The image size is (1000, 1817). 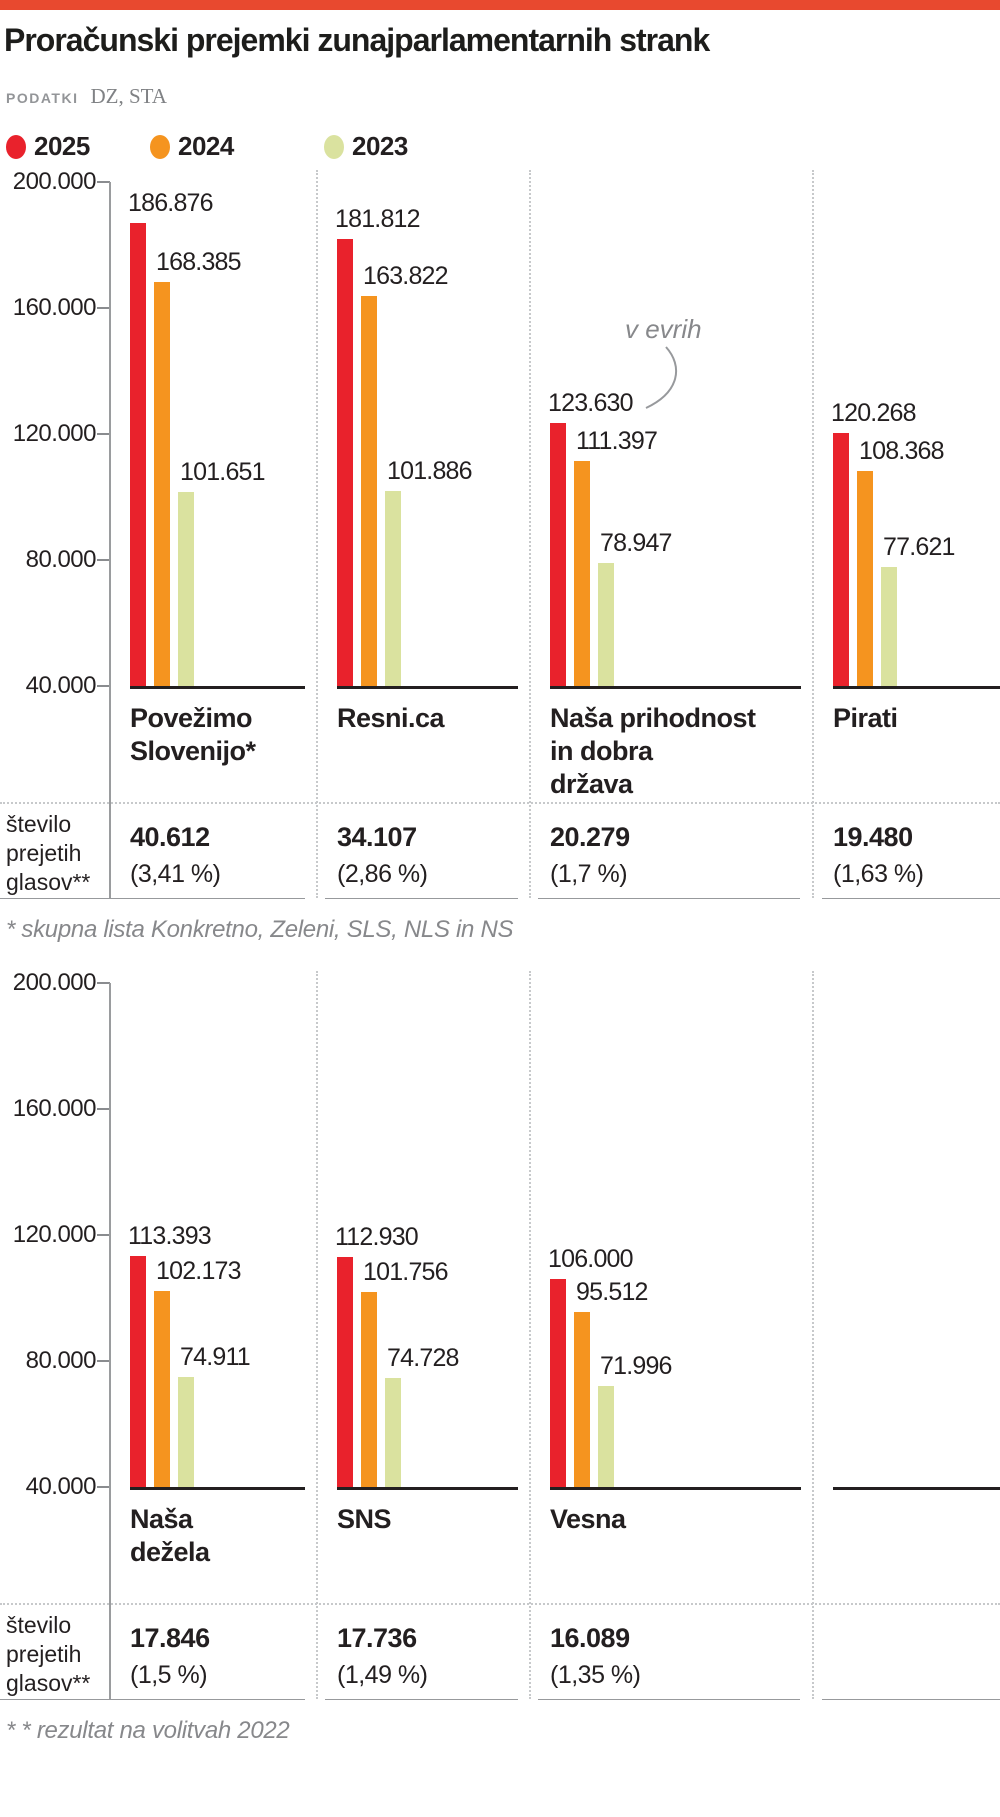 I want to click on party-name: država, so click(x=591, y=784).